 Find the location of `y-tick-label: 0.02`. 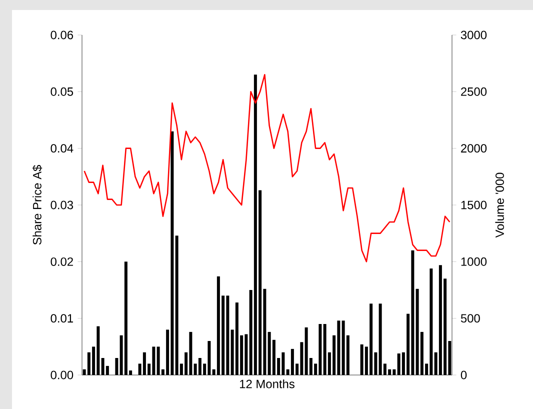

y-tick-label: 0.02 is located at coordinates (61, 261).